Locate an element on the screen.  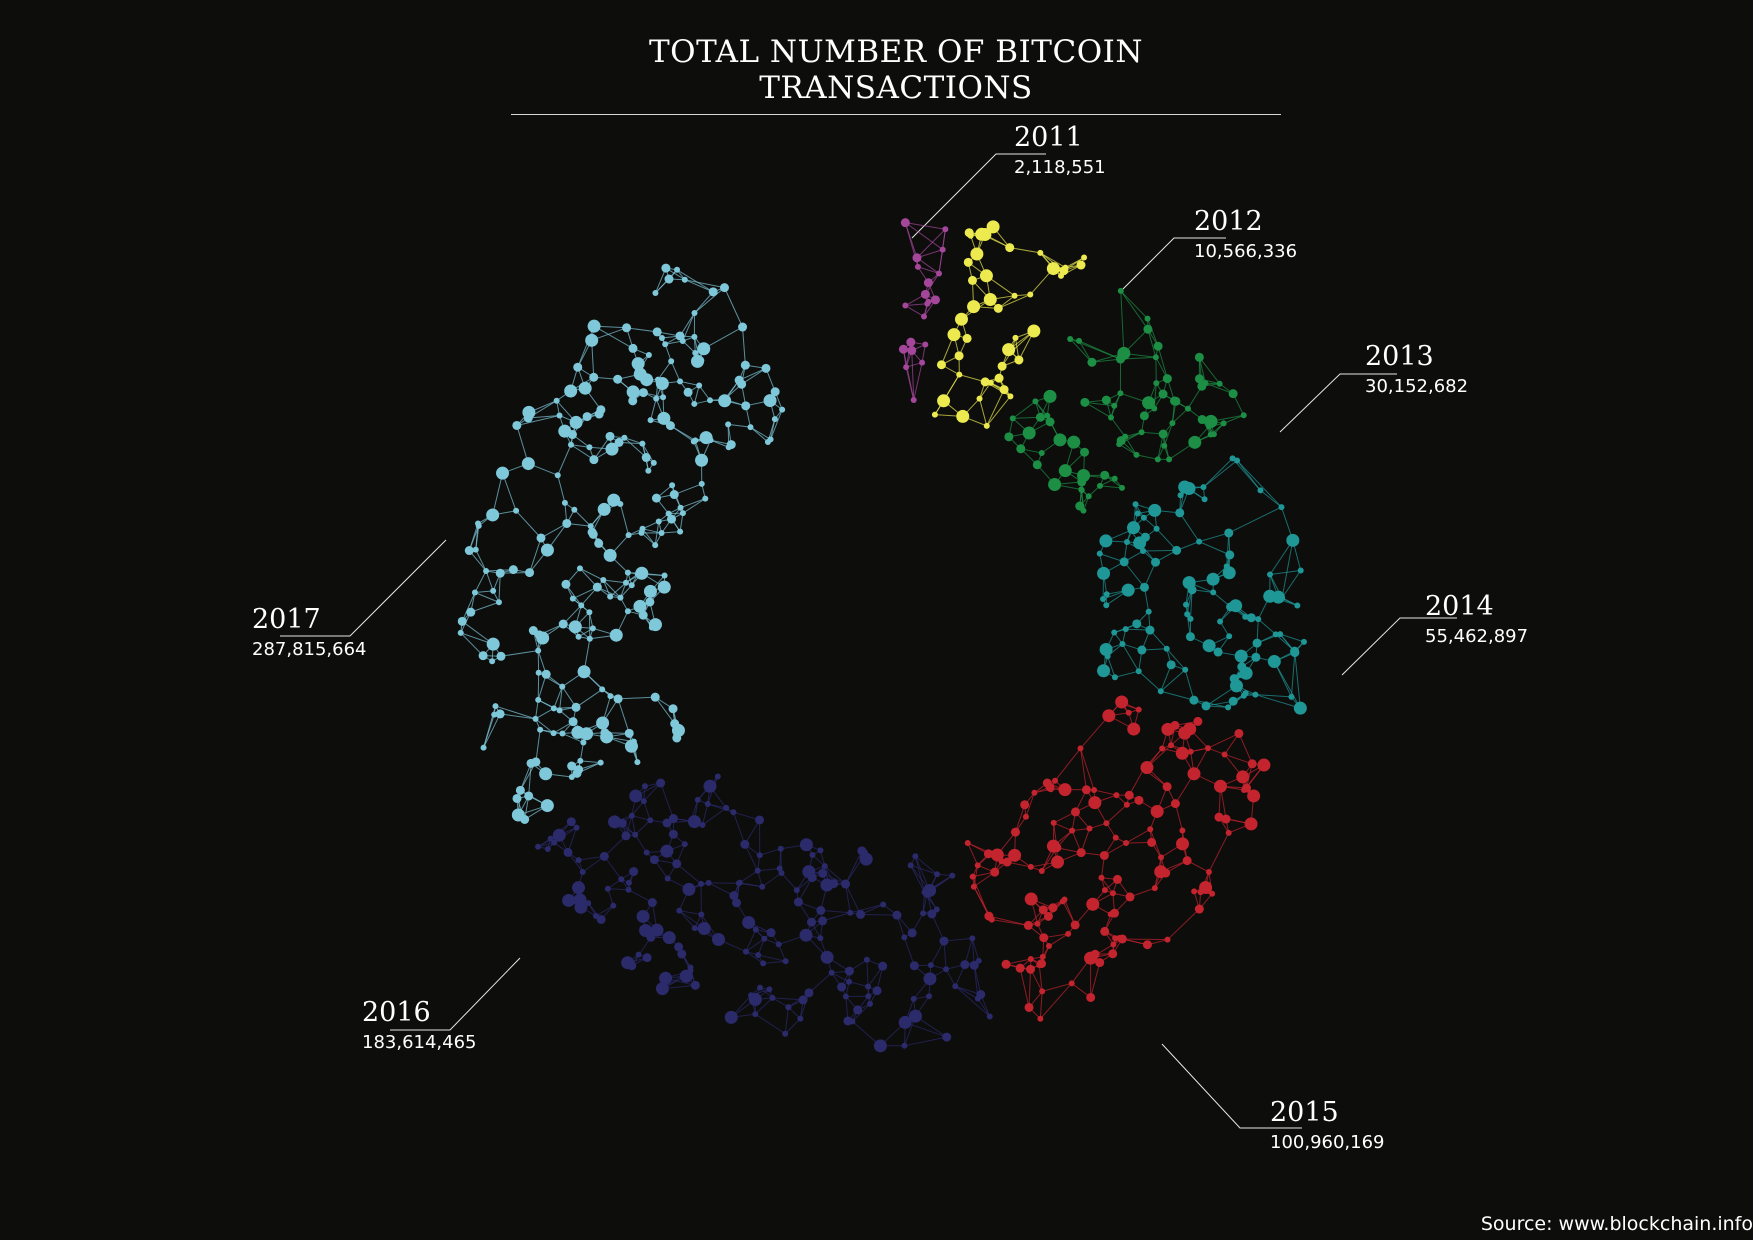
leader-line-2011 is located at coordinates (978, 196).